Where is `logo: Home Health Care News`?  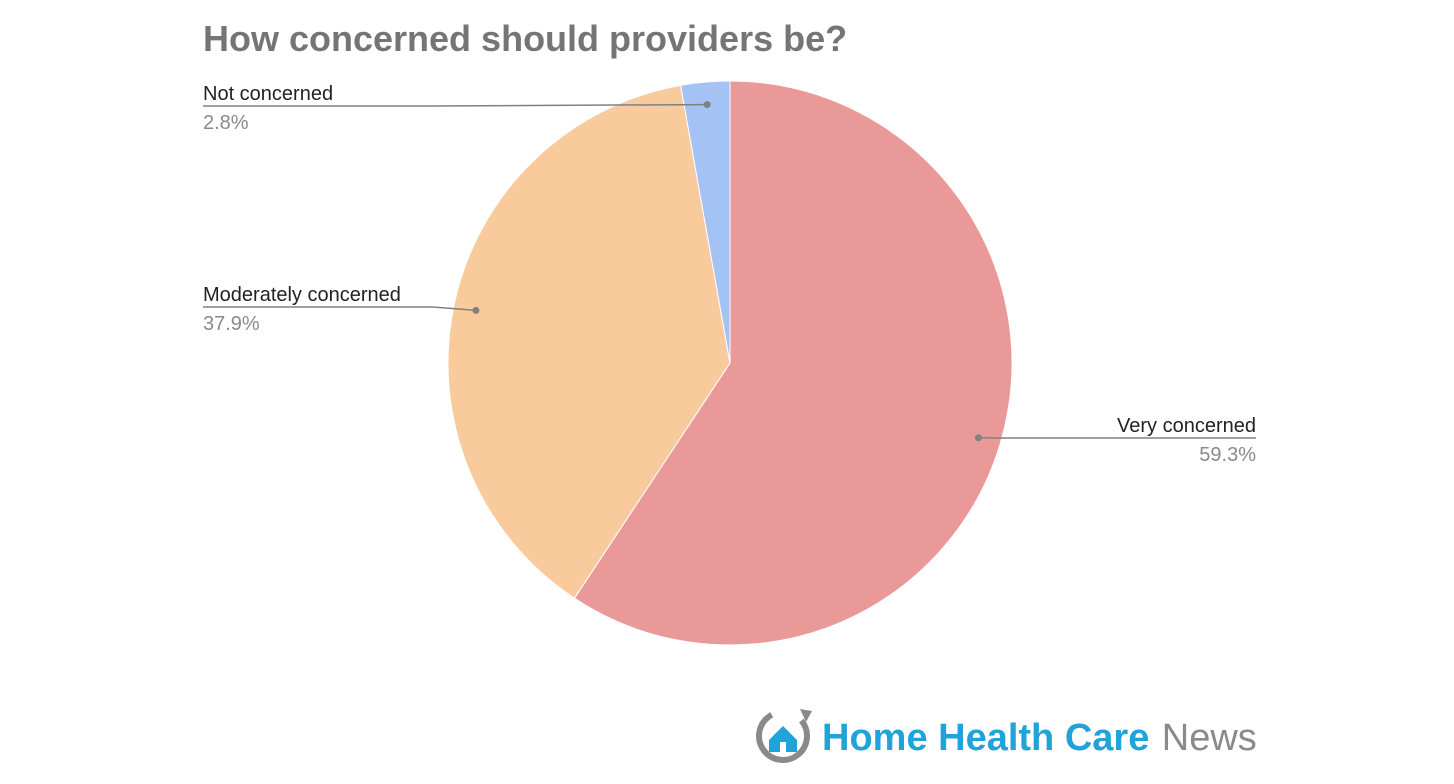 logo: Home Health Care News is located at coordinates (1006, 736).